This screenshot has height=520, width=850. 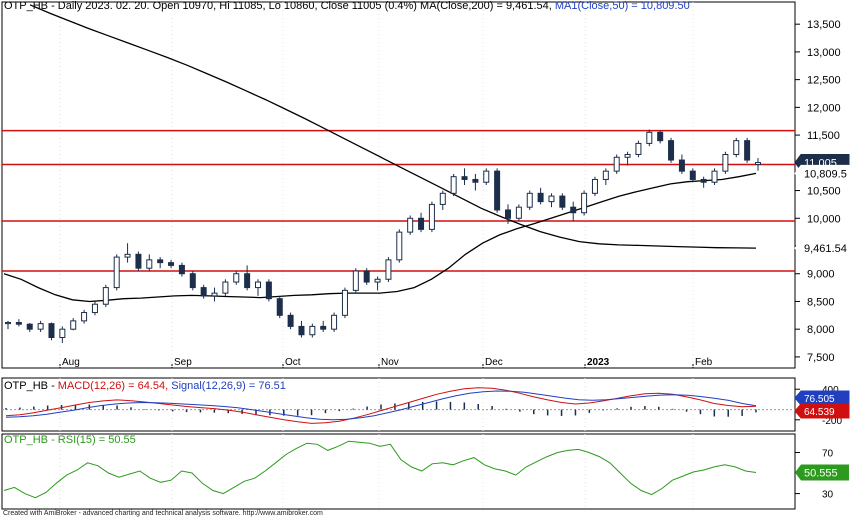 I want to click on rsi-value-tag: 50.555, so click(x=821, y=473).